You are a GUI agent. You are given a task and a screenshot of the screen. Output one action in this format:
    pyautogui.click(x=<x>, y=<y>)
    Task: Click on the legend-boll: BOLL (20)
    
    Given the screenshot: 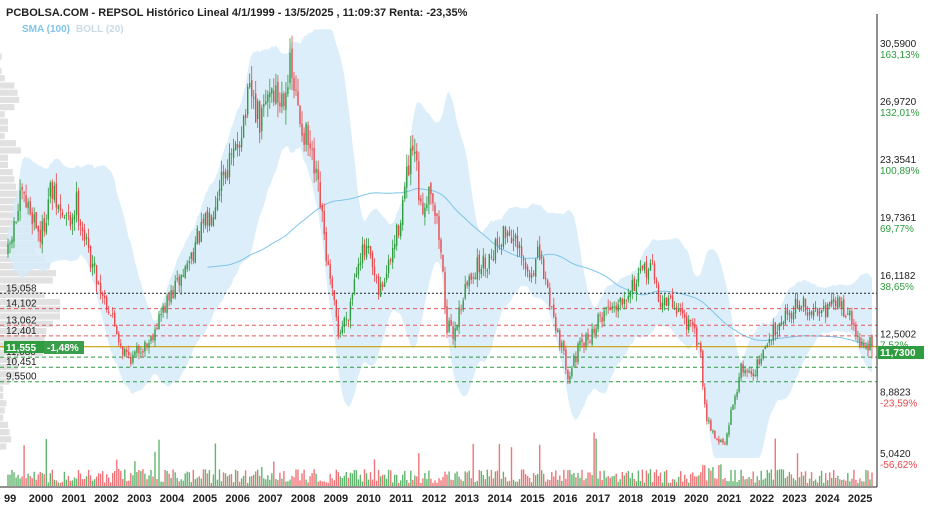 What is the action you would take?
    pyautogui.click(x=100, y=29)
    